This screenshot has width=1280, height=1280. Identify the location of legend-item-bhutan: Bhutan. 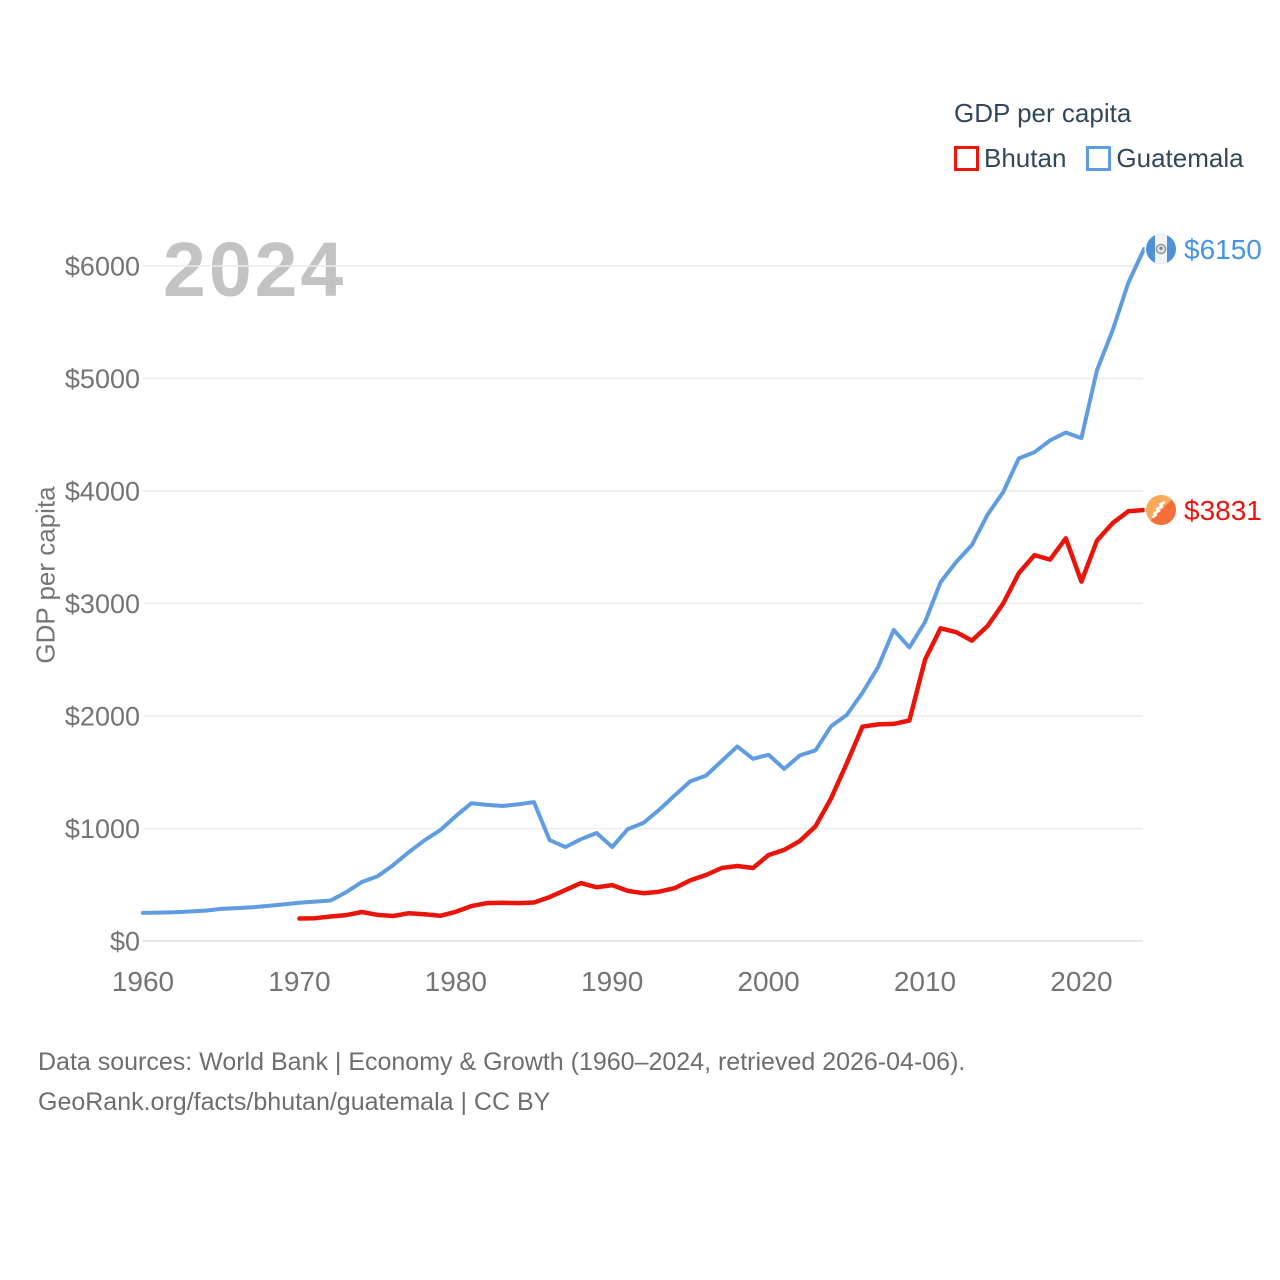
(1010, 158).